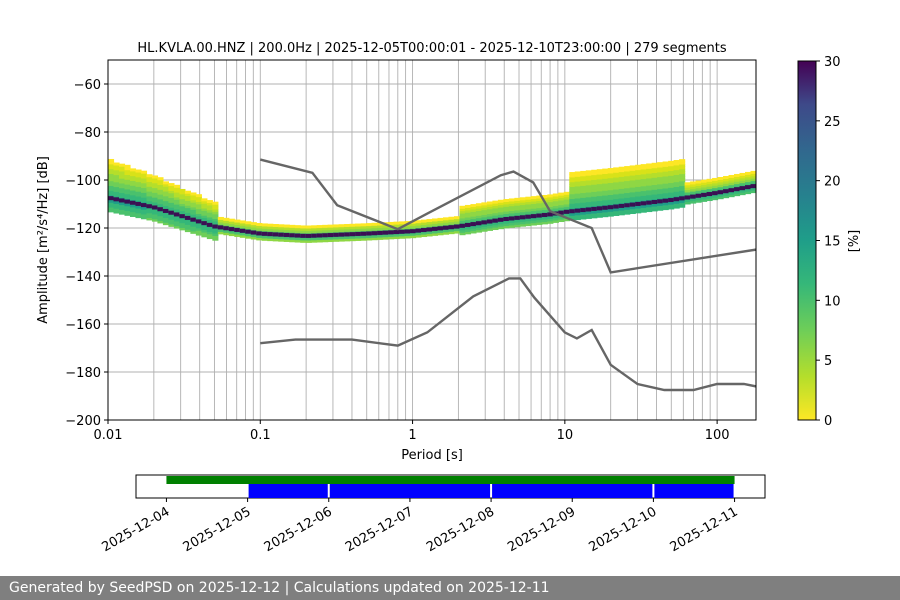 Image resolution: width=900 pixels, height=600 pixels. Describe the element at coordinates (854, 241) in the screenshot. I see `colorbar-label: [%]` at that location.